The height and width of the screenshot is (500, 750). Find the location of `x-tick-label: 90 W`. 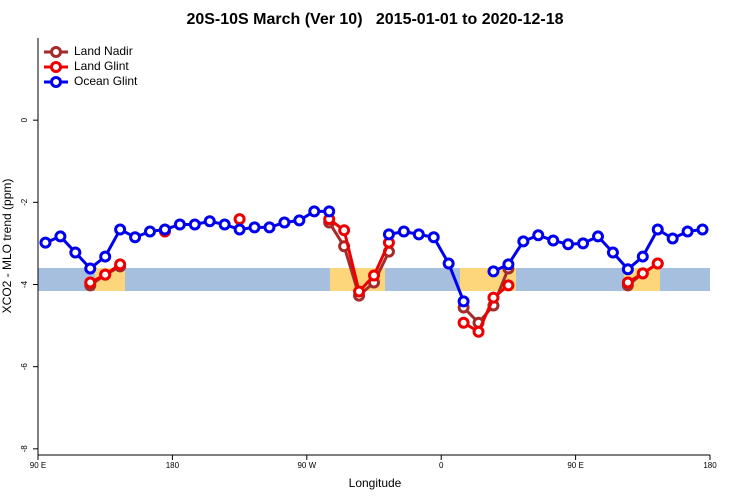

x-tick-label: 90 W is located at coordinates (306, 465).